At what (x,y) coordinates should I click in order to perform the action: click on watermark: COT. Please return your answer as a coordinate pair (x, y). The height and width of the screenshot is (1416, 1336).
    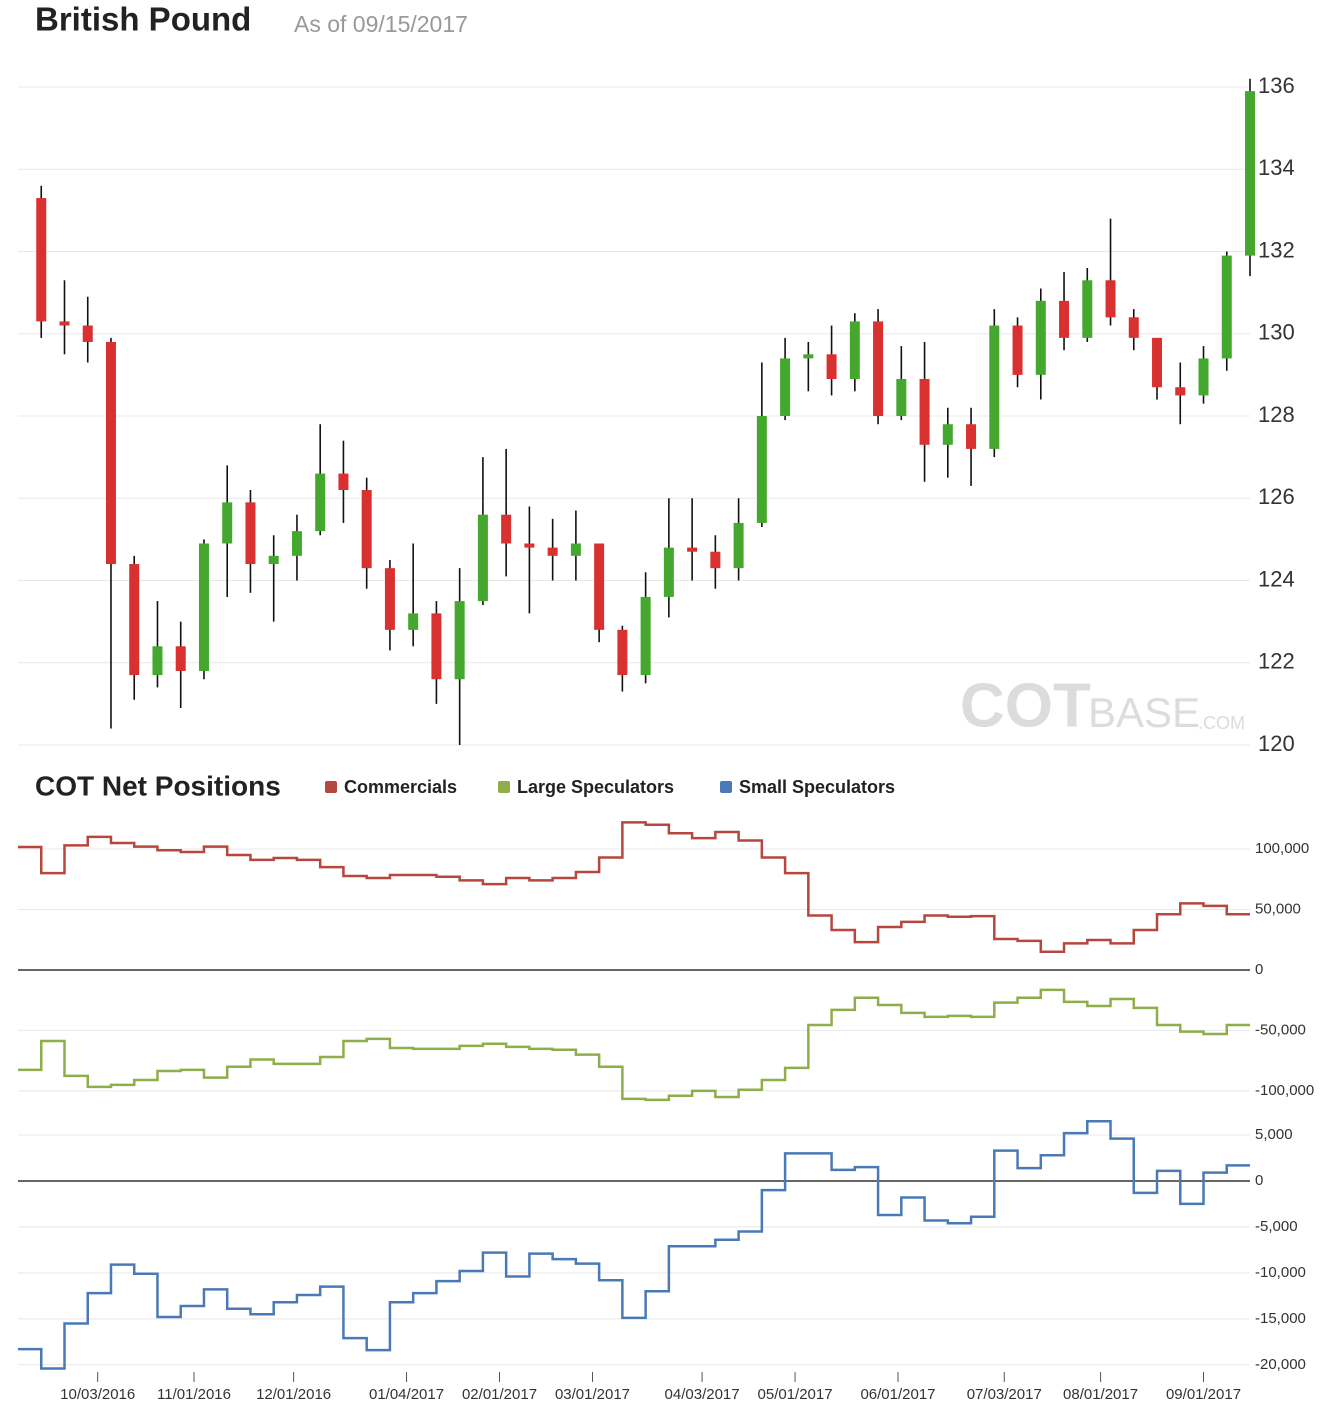
    Looking at the image, I should click on (1025, 705).